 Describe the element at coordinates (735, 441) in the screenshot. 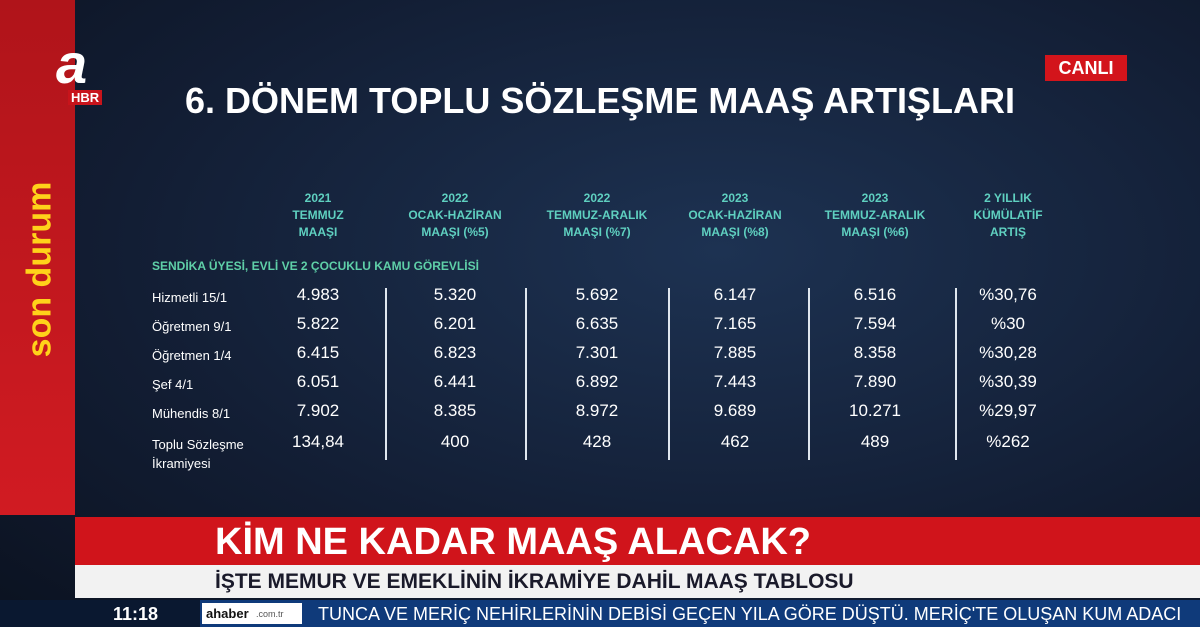

I see `cell: 462` at that location.